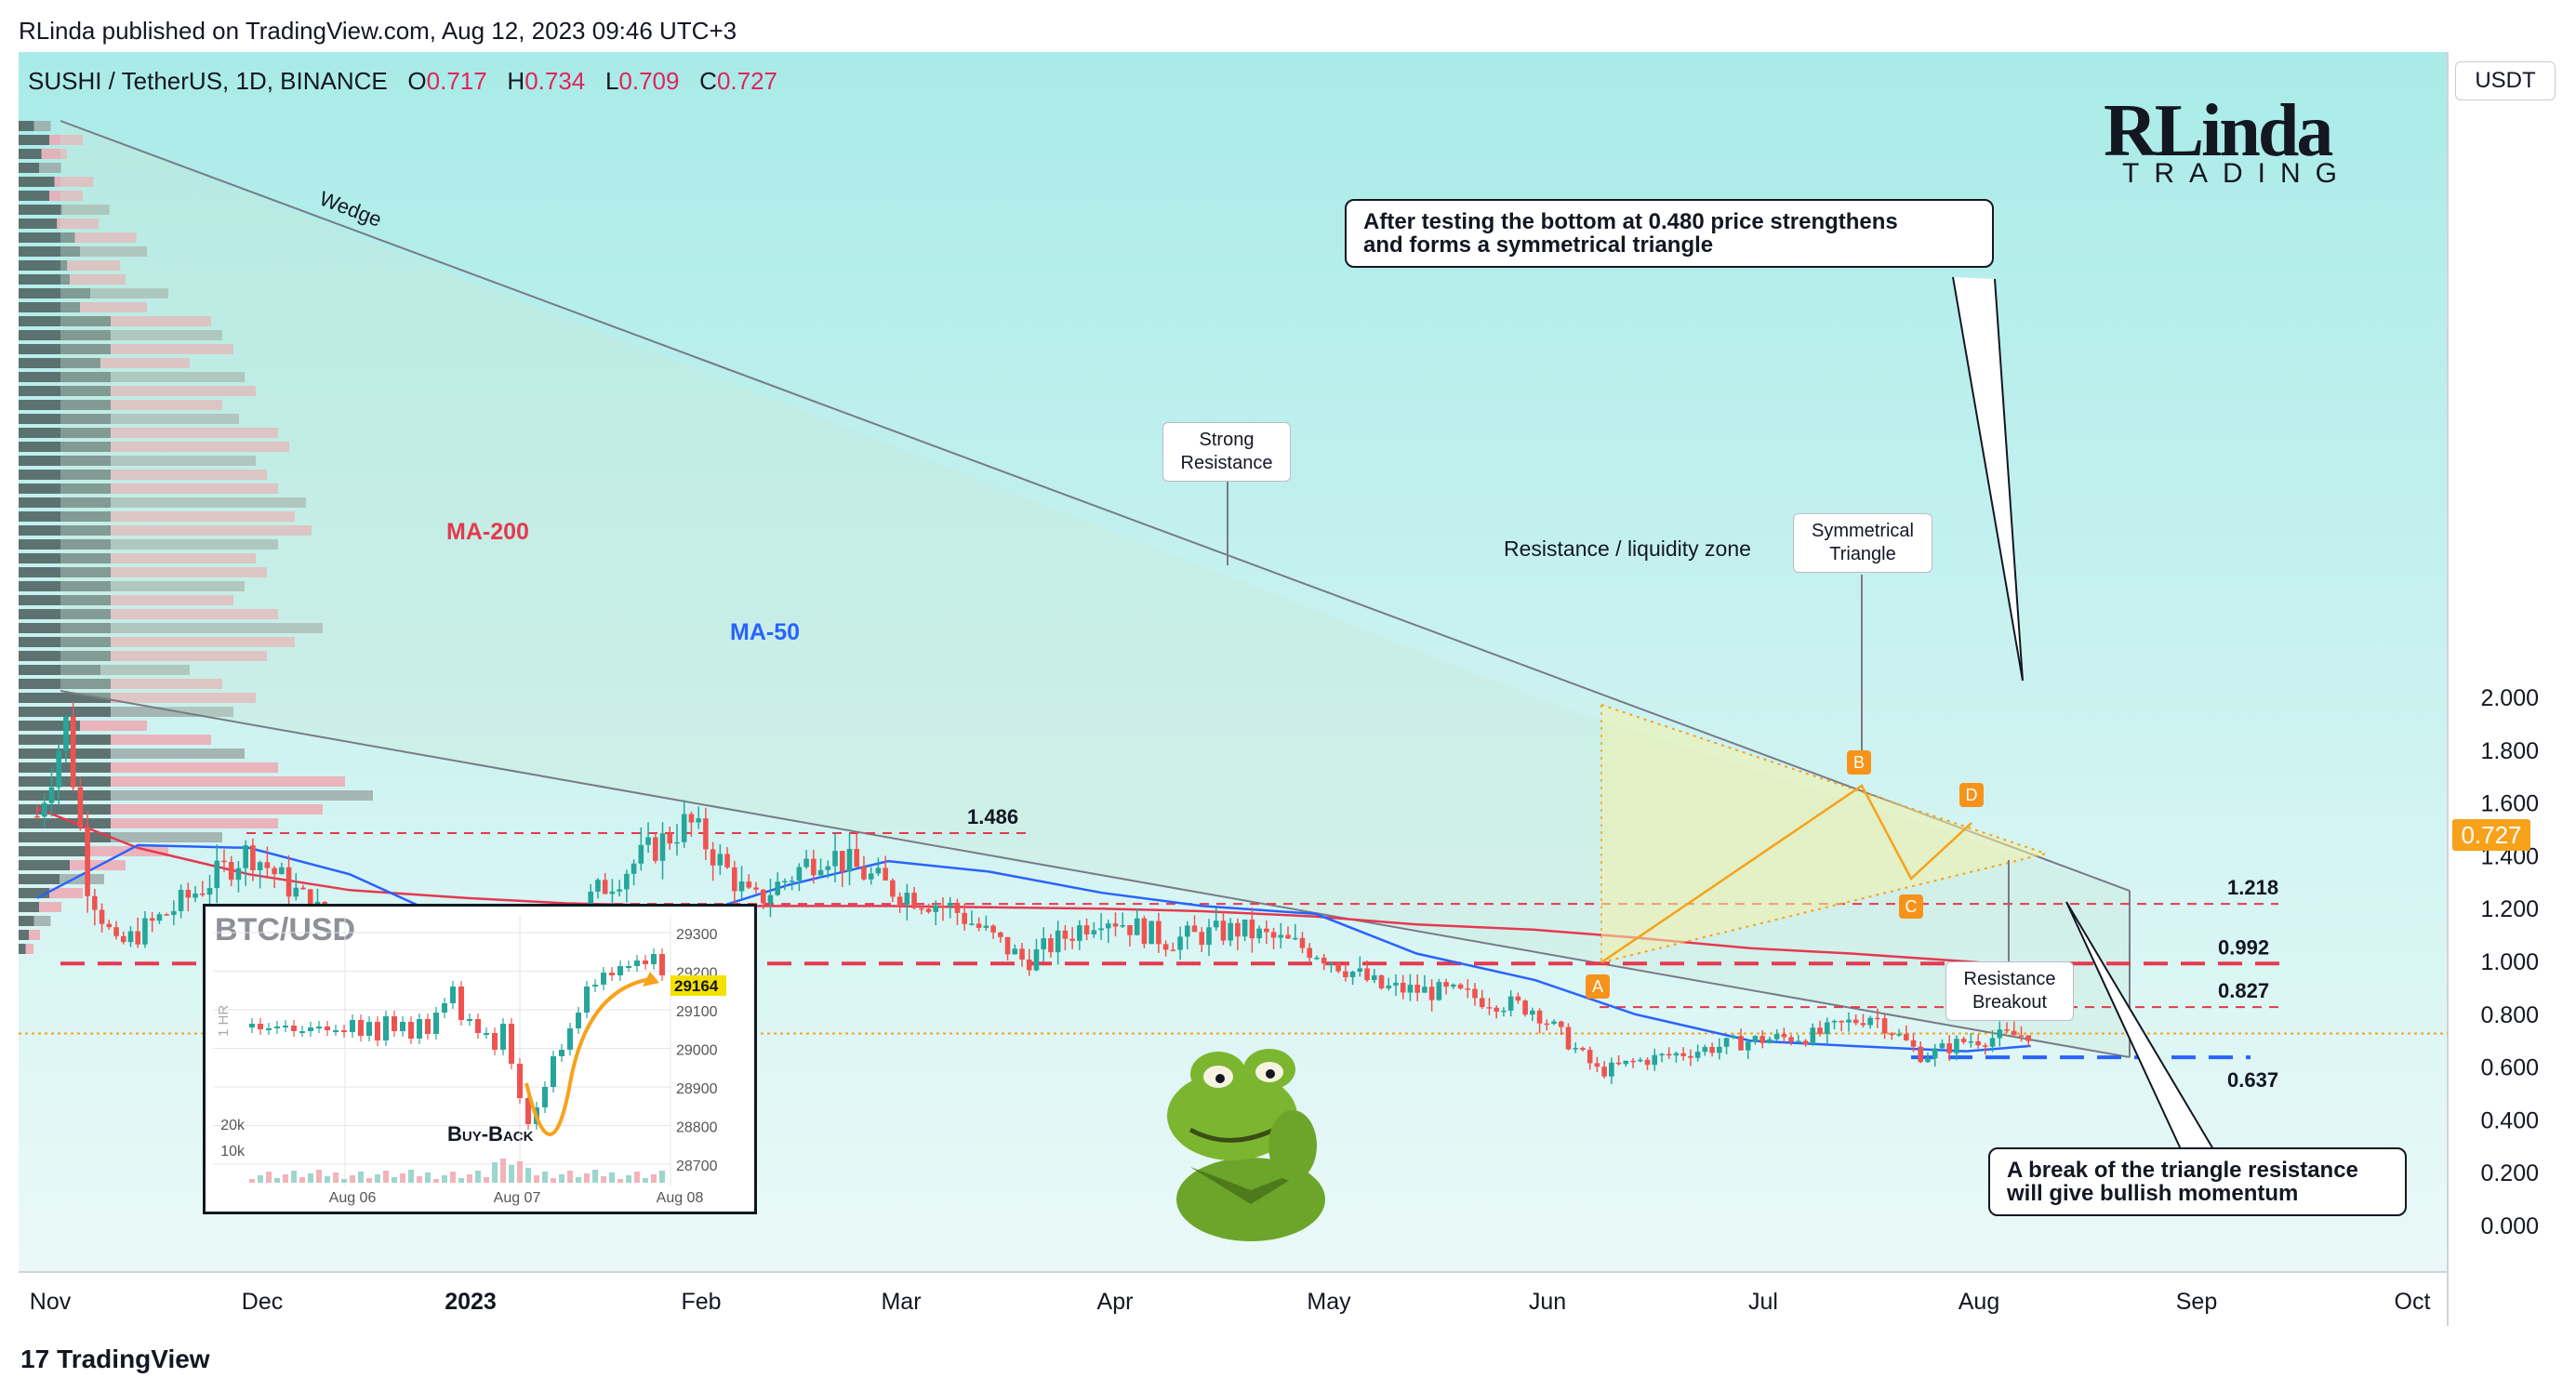 Image resolution: width=2576 pixels, height=1391 pixels. What do you see at coordinates (490, 1134) in the screenshot?
I see `buyback-label: Buy-Back` at bounding box center [490, 1134].